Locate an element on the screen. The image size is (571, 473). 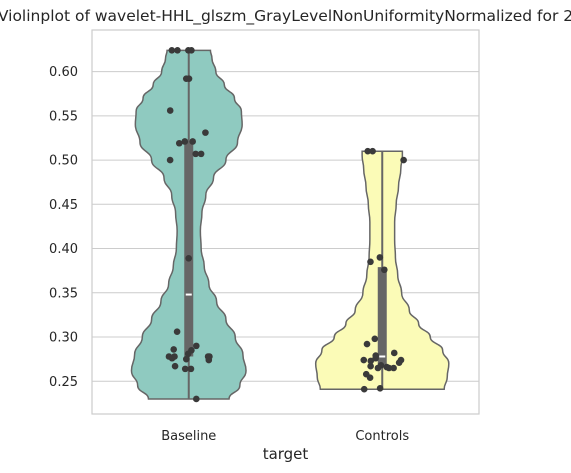
x-tick-label: Baseline is located at coordinates (188, 436).